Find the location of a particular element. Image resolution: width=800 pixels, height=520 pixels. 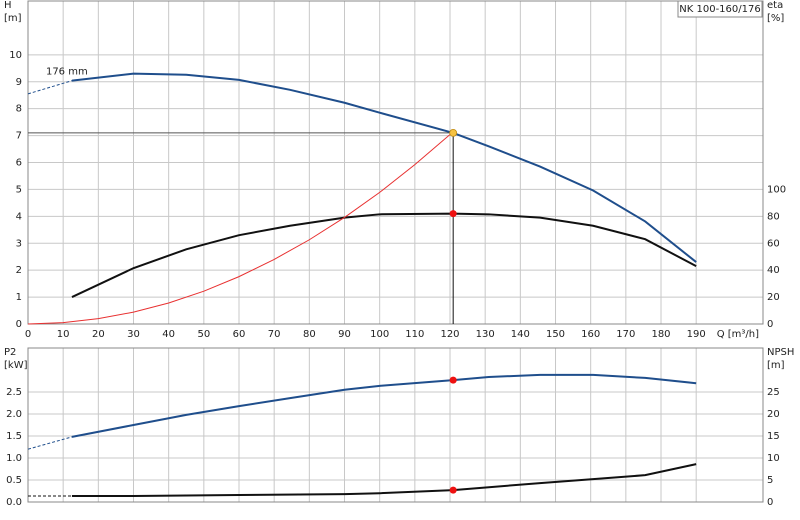

y2-tick-label: 25 is located at coordinates (773, 392).